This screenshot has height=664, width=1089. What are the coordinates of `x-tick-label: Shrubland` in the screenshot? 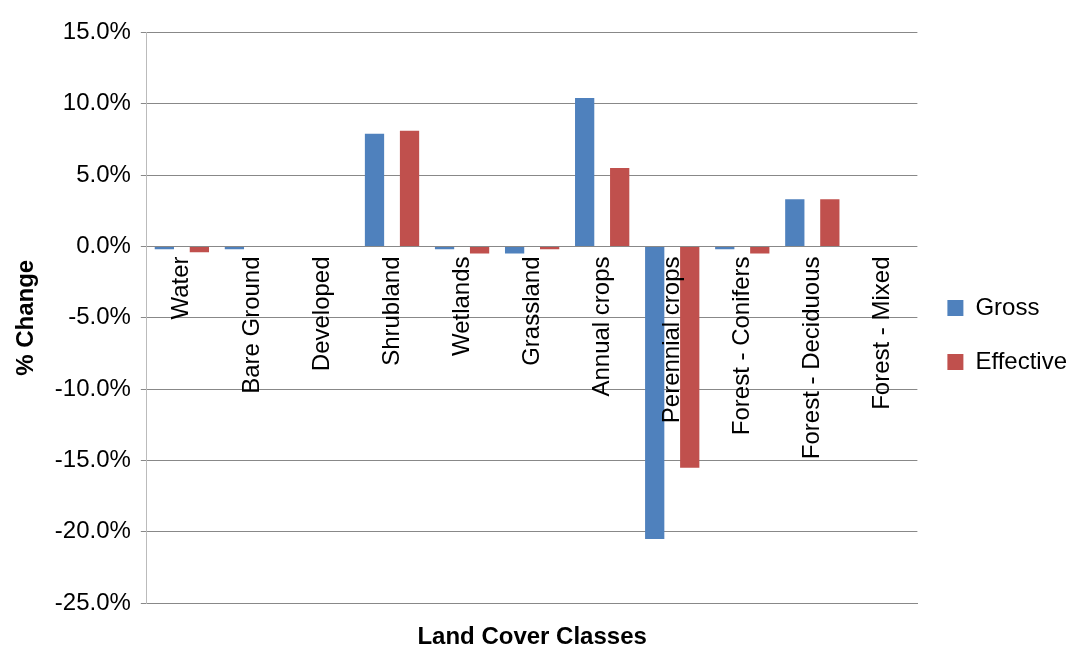 It's located at (390, 311).